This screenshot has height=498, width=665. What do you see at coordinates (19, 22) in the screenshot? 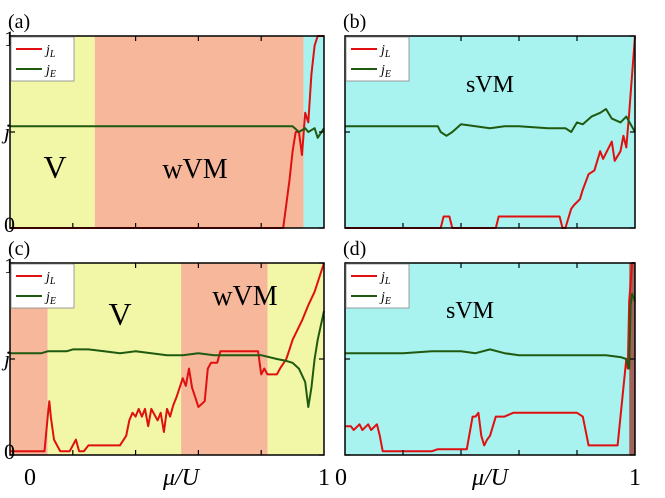
I see `panel-label: (a)` at bounding box center [19, 22].